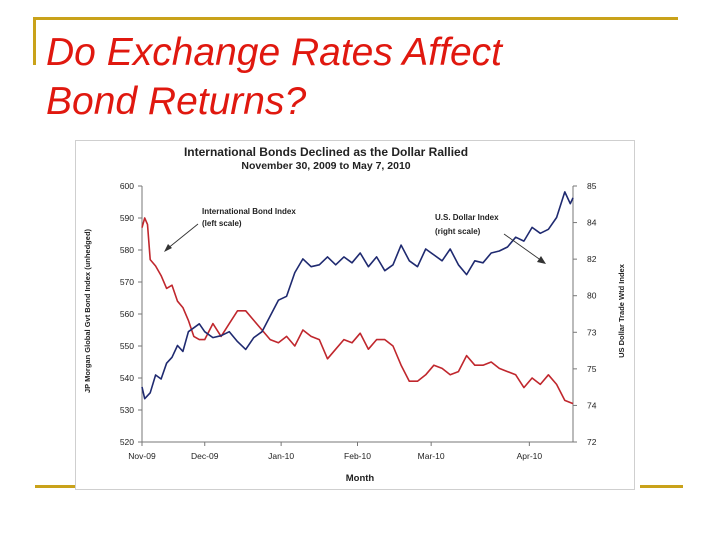  I want to click on right-axis-tick-label: 72, so click(592, 442).